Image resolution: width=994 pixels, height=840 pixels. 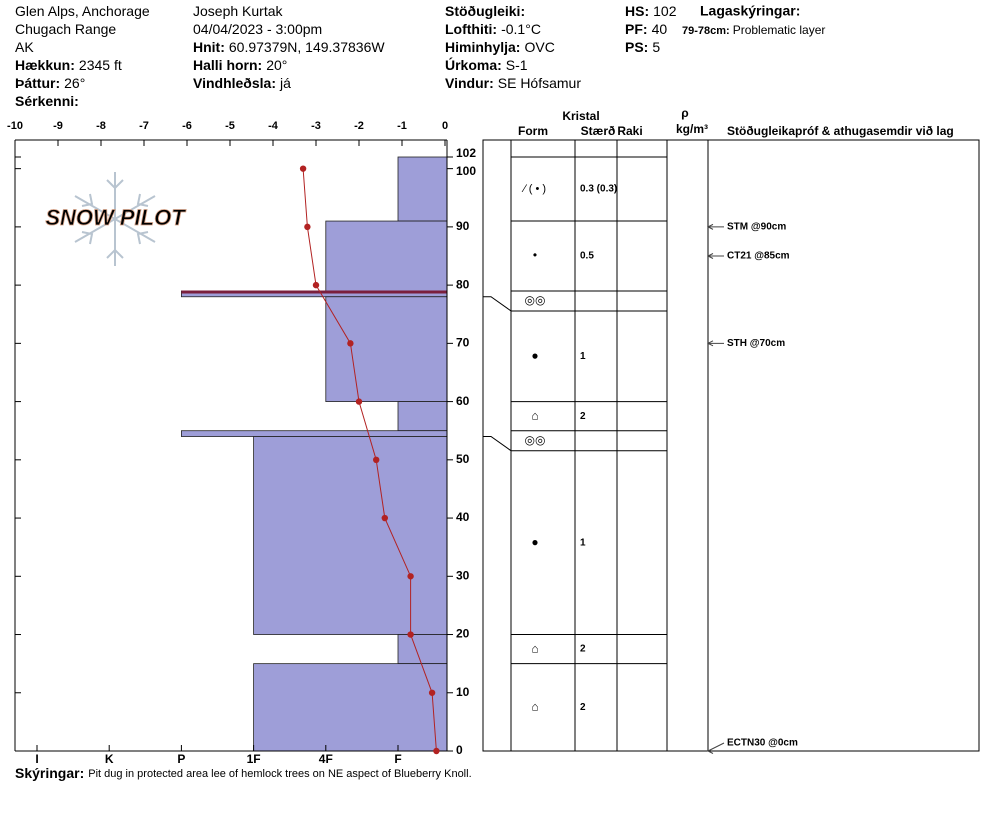 I want to click on header-value: S-1, so click(x=517, y=65).